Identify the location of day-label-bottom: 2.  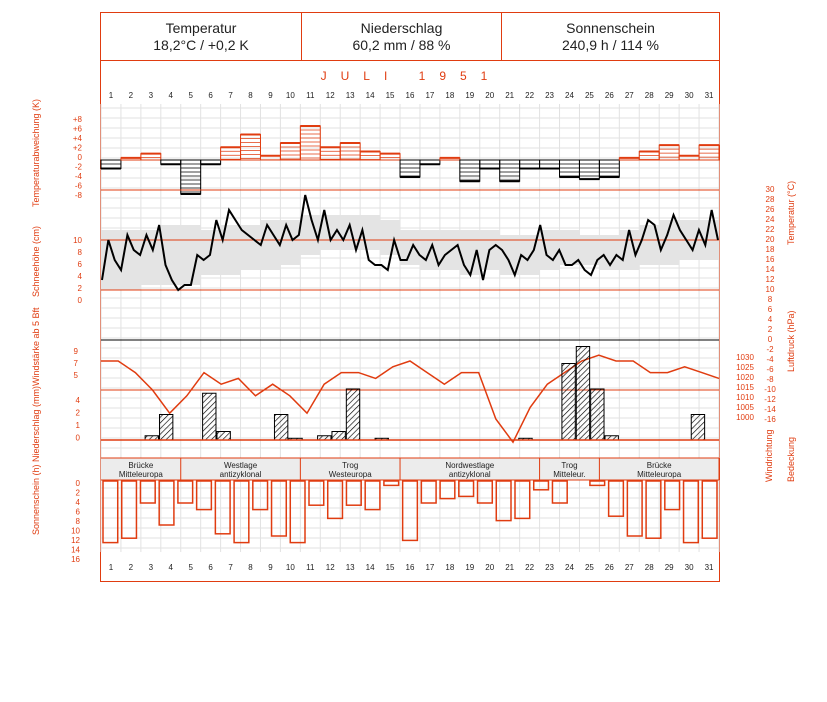
(131, 567).